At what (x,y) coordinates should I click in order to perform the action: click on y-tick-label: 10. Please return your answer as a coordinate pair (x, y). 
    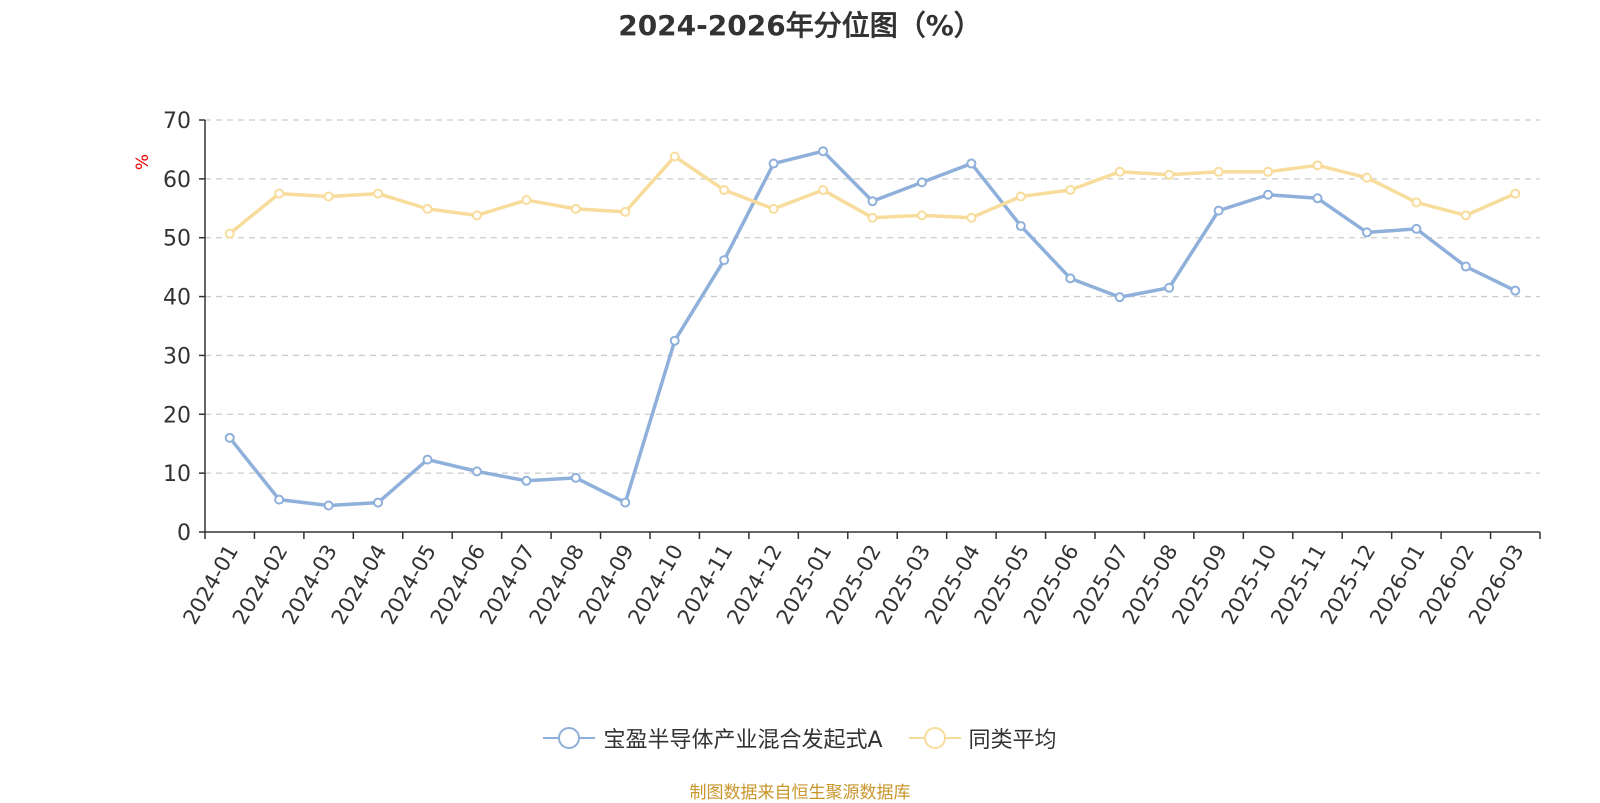
    Looking at the image, I should click on (177, 474).